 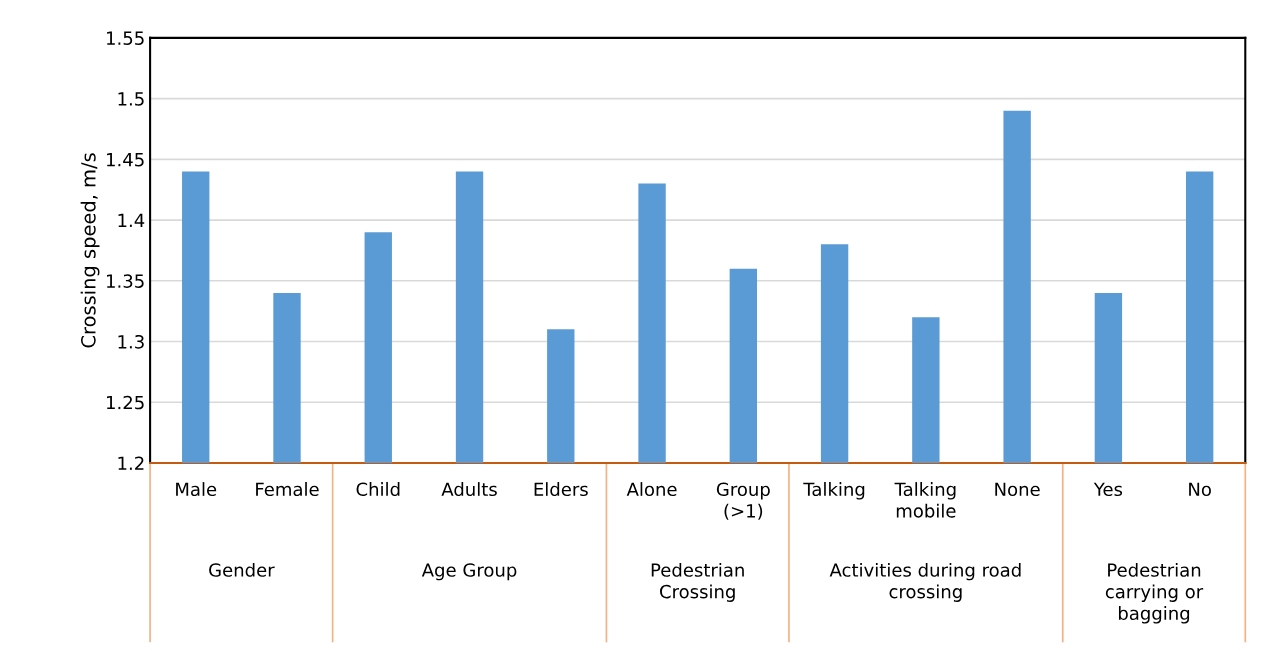 What do you see at coordinates (469, 489) in the screenshot?
I see `x-tick-label: Adults` at bounding box center [469, 489].